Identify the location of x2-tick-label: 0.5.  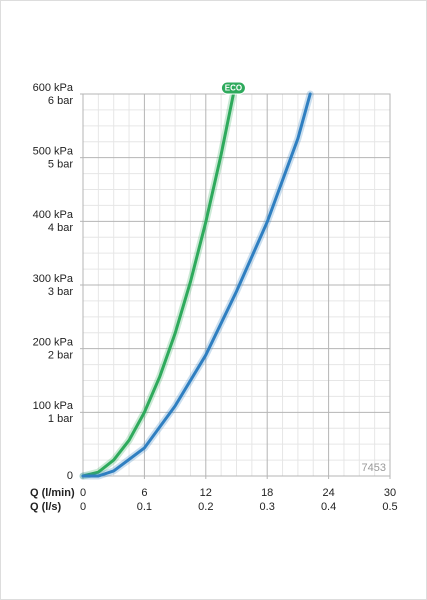
(389, 507).